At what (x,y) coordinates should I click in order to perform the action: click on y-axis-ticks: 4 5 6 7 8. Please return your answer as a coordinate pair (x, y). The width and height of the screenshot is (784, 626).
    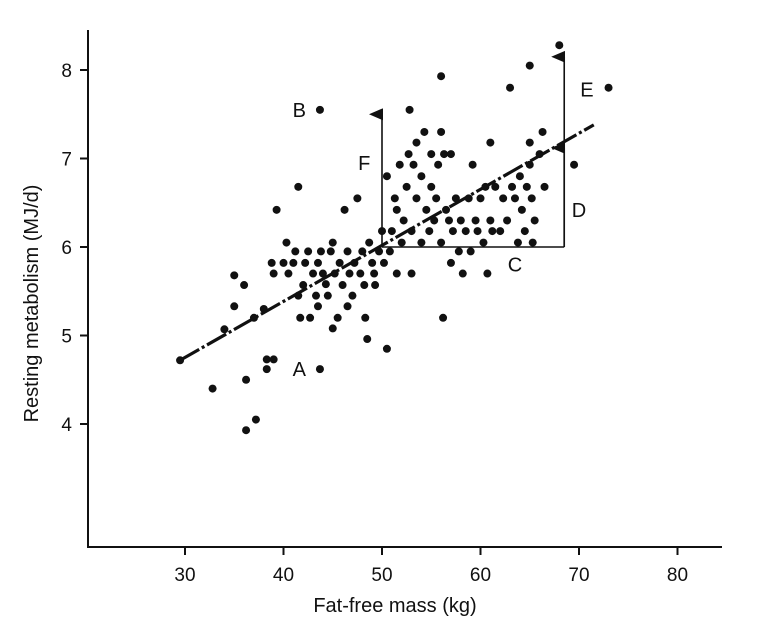
    Looking at the image, I should click on (74, 248).